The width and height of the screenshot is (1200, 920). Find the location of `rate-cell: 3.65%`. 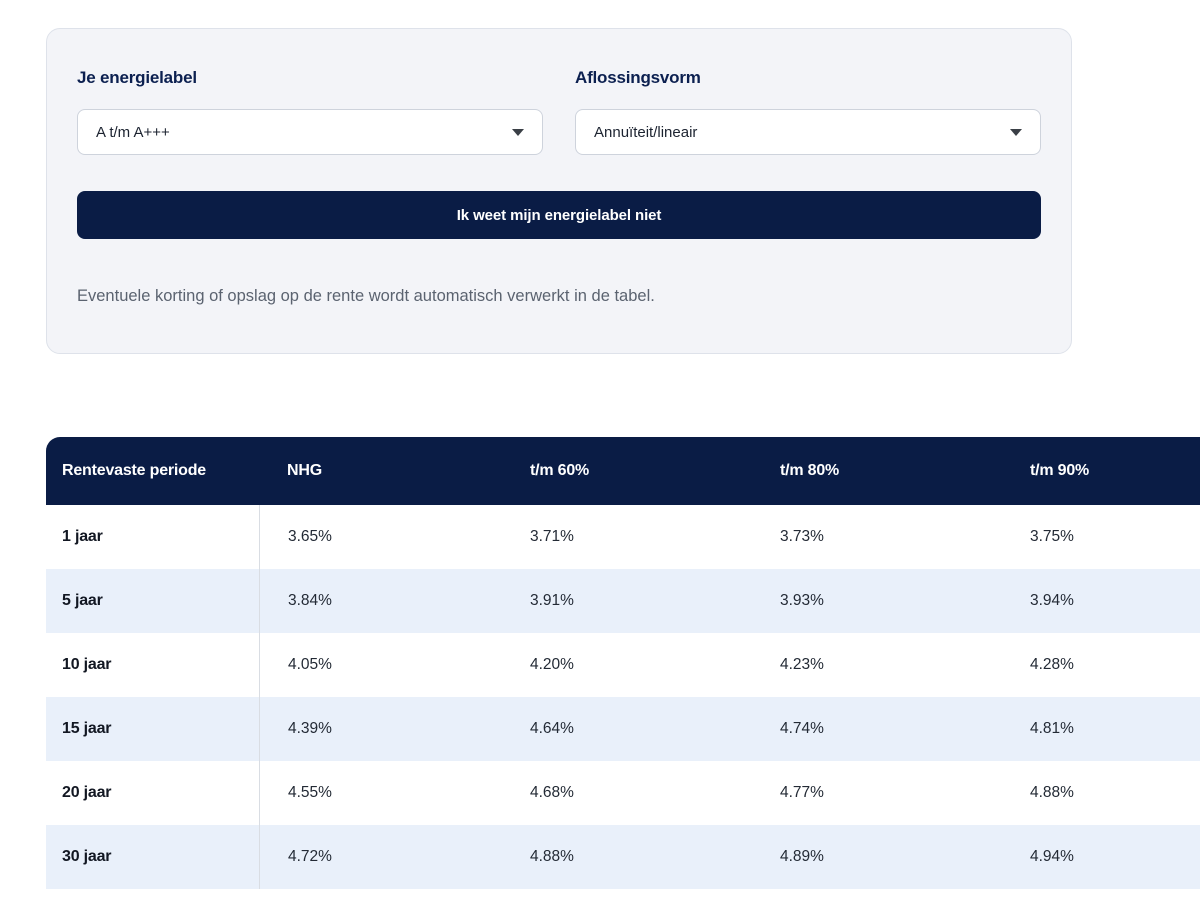

rate-cell: 3.65% is located at coordinates (380, 537).